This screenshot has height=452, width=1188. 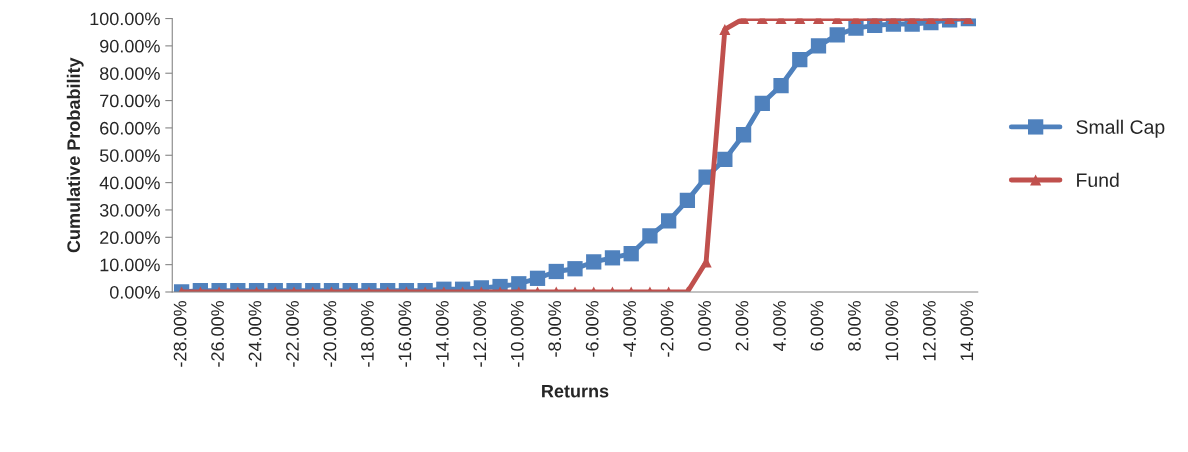 What do you see at coordinates (779, 326) in the screenshot?
I see `x-tick-label: 4.00%` at bounding box center [779, 326].